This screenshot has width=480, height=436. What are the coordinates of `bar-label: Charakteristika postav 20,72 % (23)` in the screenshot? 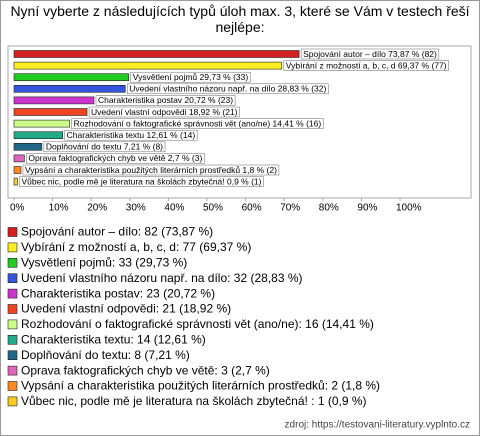 It's located at (165, 100).